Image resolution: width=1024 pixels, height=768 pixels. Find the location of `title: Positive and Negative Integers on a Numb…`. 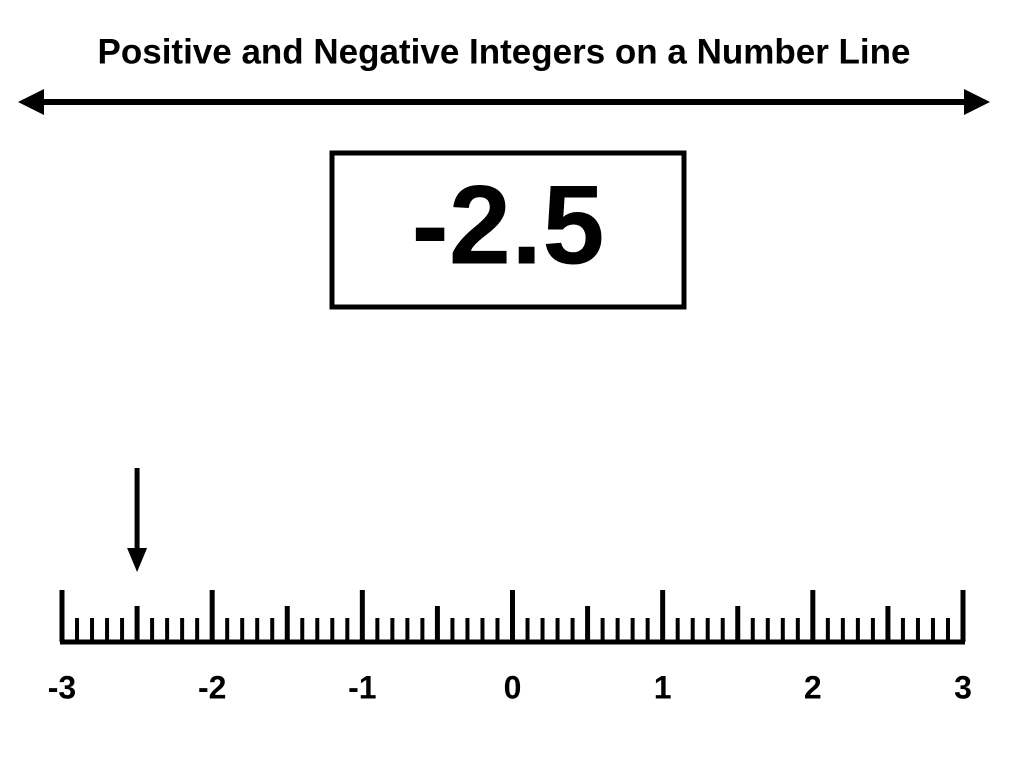

title: Positive and Negative Integers on a Numb… is located at coordinates (504, 51).